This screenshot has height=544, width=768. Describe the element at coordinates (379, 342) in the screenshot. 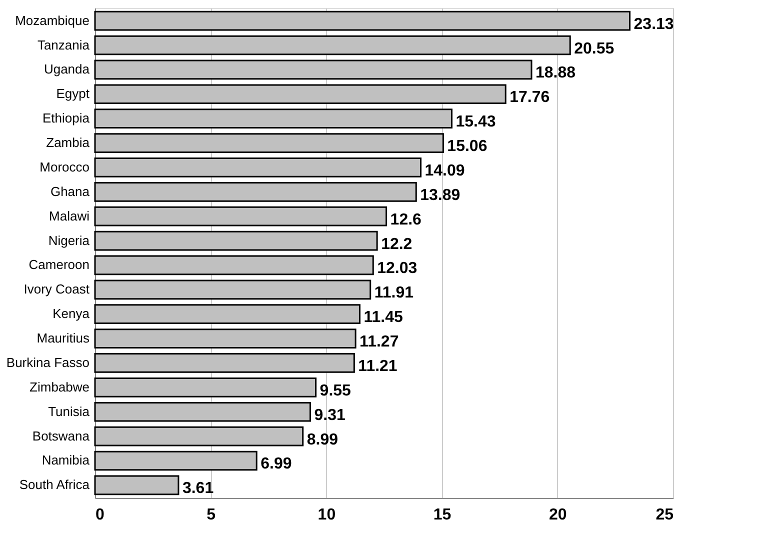

I see `data-label: 11.27` at that location.